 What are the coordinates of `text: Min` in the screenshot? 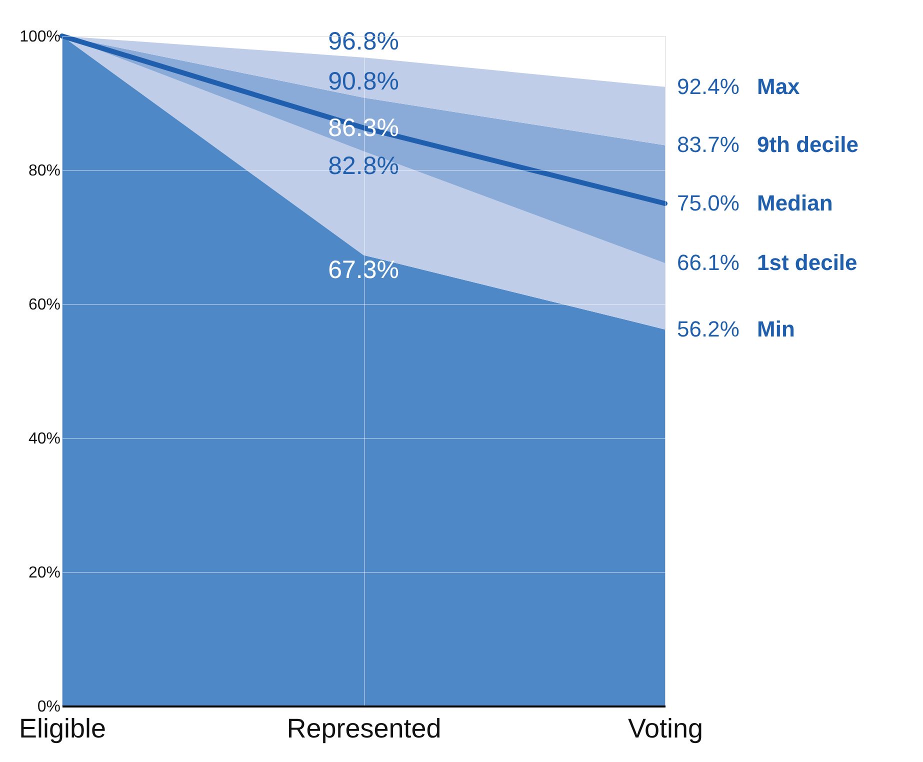 It's located at (776, 329).